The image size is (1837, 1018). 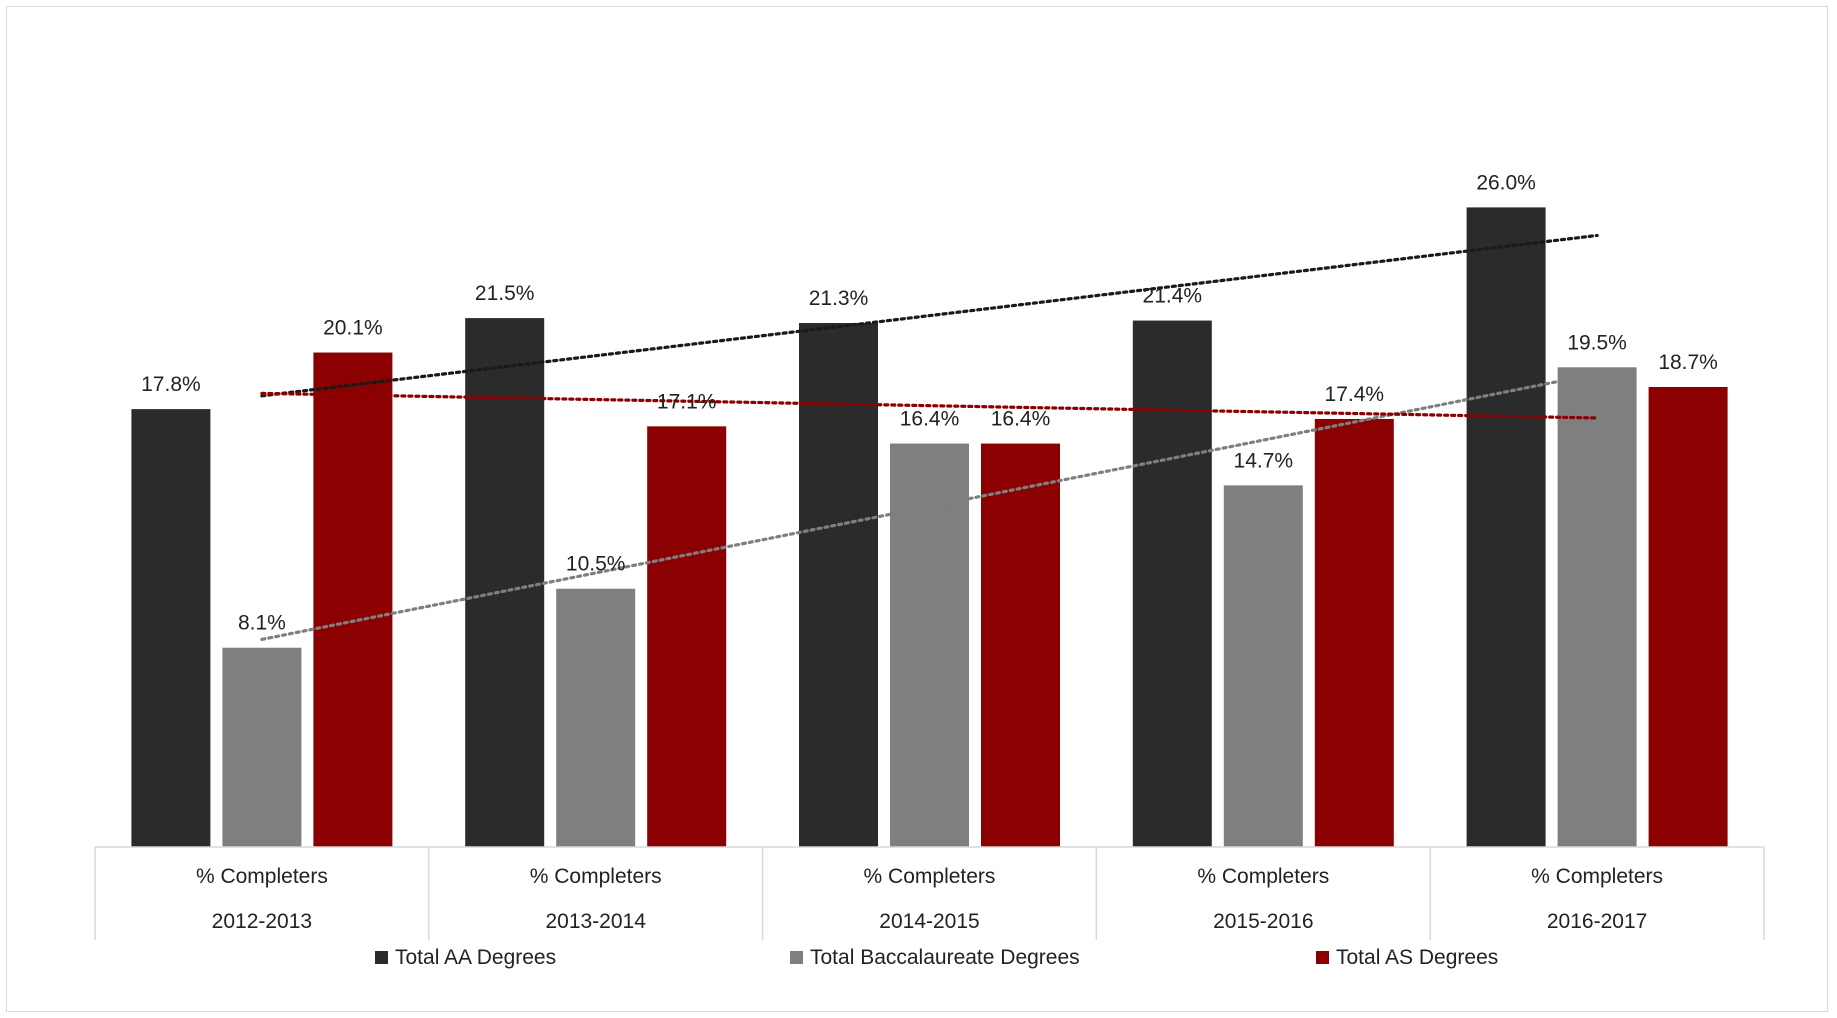 I want to click on data-label: 17.1%, so click(x=687, y=401).